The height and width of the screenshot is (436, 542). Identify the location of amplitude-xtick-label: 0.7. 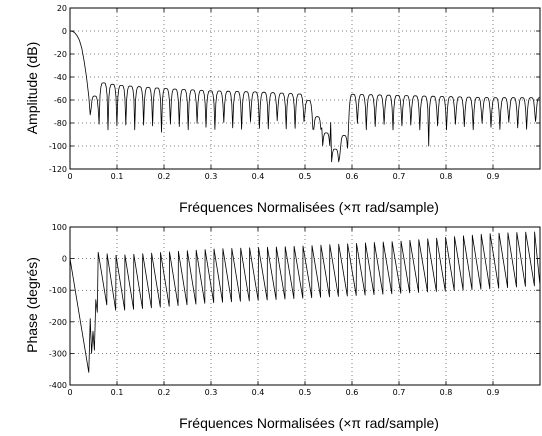
(399, 176).